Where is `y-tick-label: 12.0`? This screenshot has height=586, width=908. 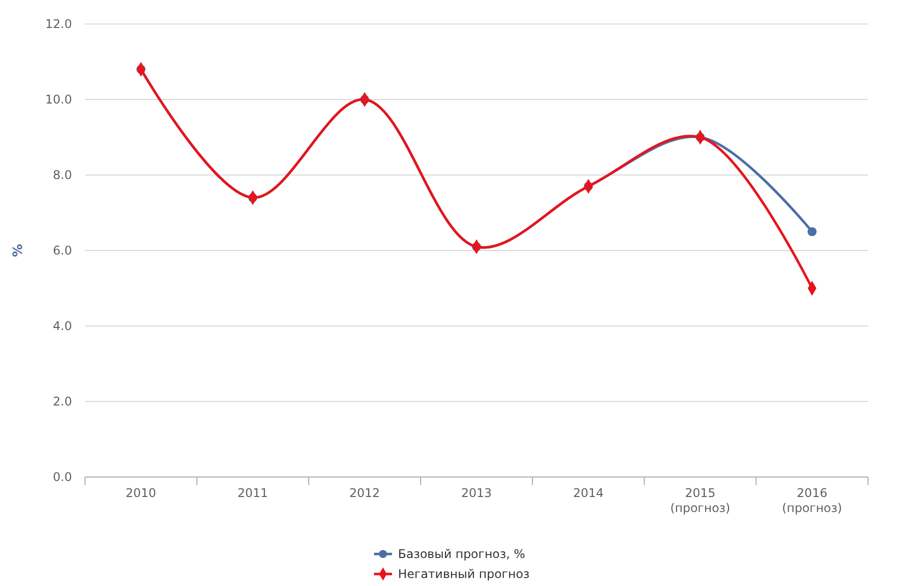 y-tick-label: 12.0 is located at coordinates (58, 23).